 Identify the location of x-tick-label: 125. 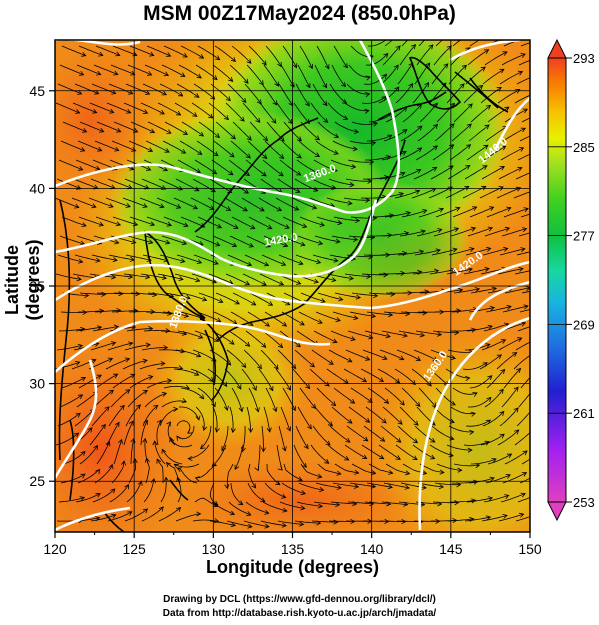
(134, 549).